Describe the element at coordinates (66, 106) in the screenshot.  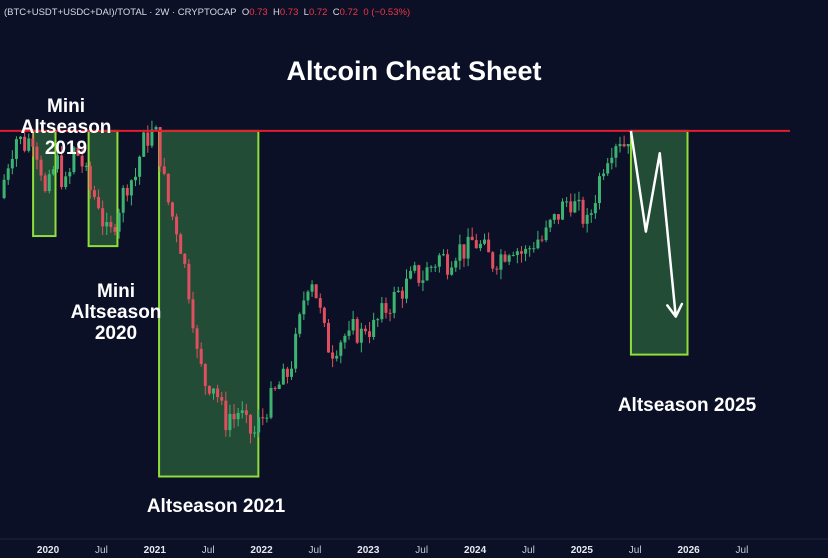
I see `annot-line: Mini` at that location.